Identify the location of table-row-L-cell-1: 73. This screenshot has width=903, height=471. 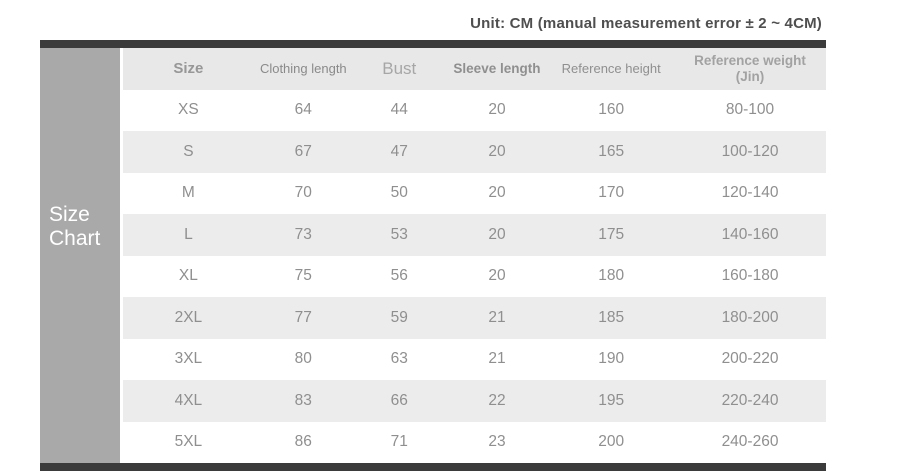
(303, 234).